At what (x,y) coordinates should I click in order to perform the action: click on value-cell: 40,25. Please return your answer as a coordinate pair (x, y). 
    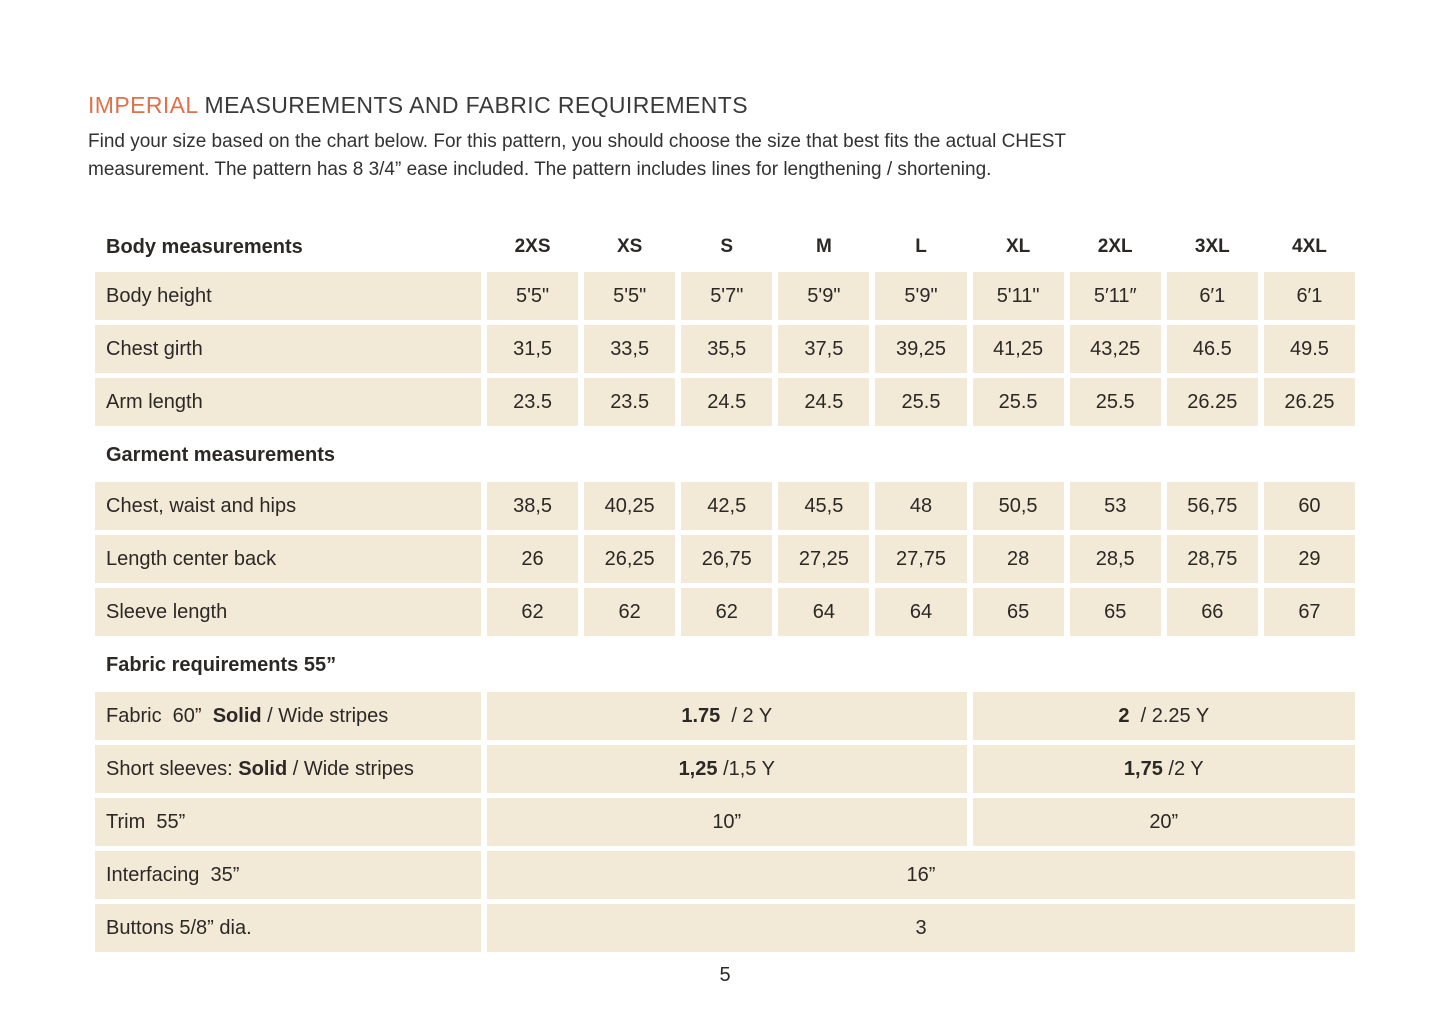
    Looking at the image, I should click on (630, 506).